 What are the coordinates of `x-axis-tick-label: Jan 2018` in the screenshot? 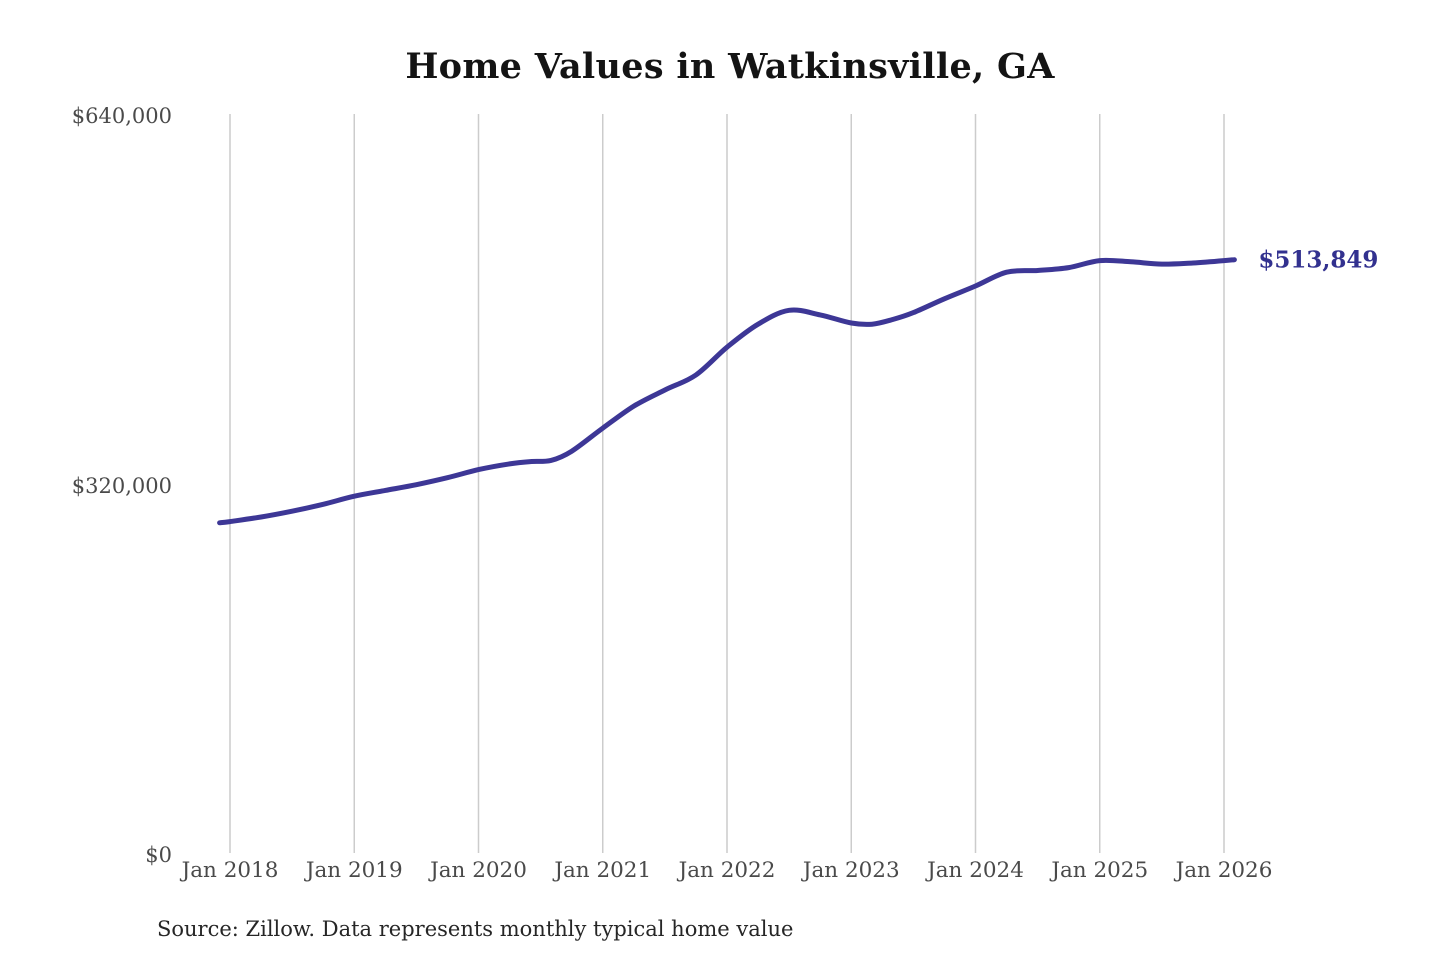 It's located at (230, 870).